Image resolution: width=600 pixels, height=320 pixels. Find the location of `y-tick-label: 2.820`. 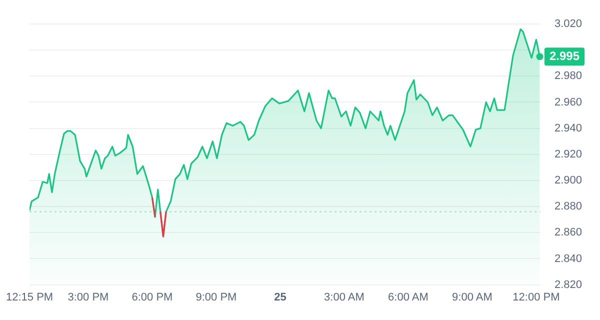

y-tick-label: 2.820 is located at coordinates (568, 284).